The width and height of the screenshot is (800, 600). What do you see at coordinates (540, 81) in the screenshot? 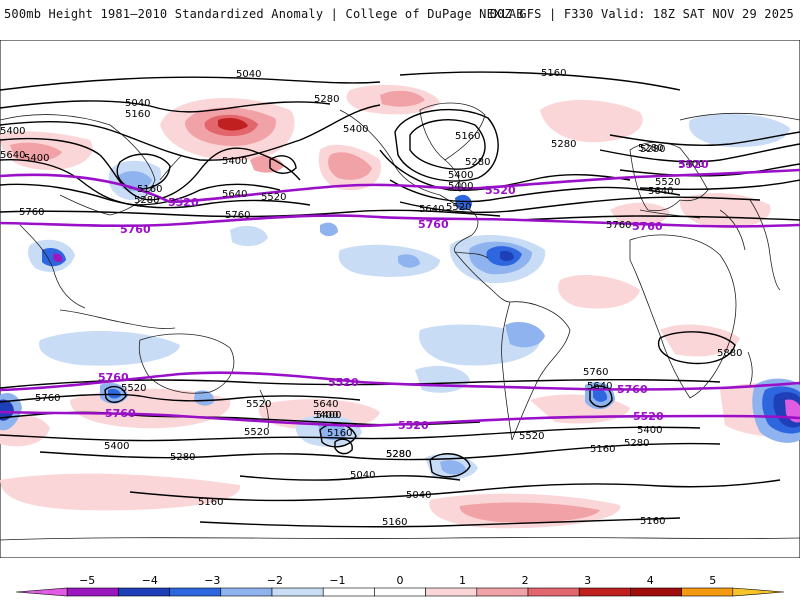
I see `contour-5160-north` at bounding box center [540, 81].